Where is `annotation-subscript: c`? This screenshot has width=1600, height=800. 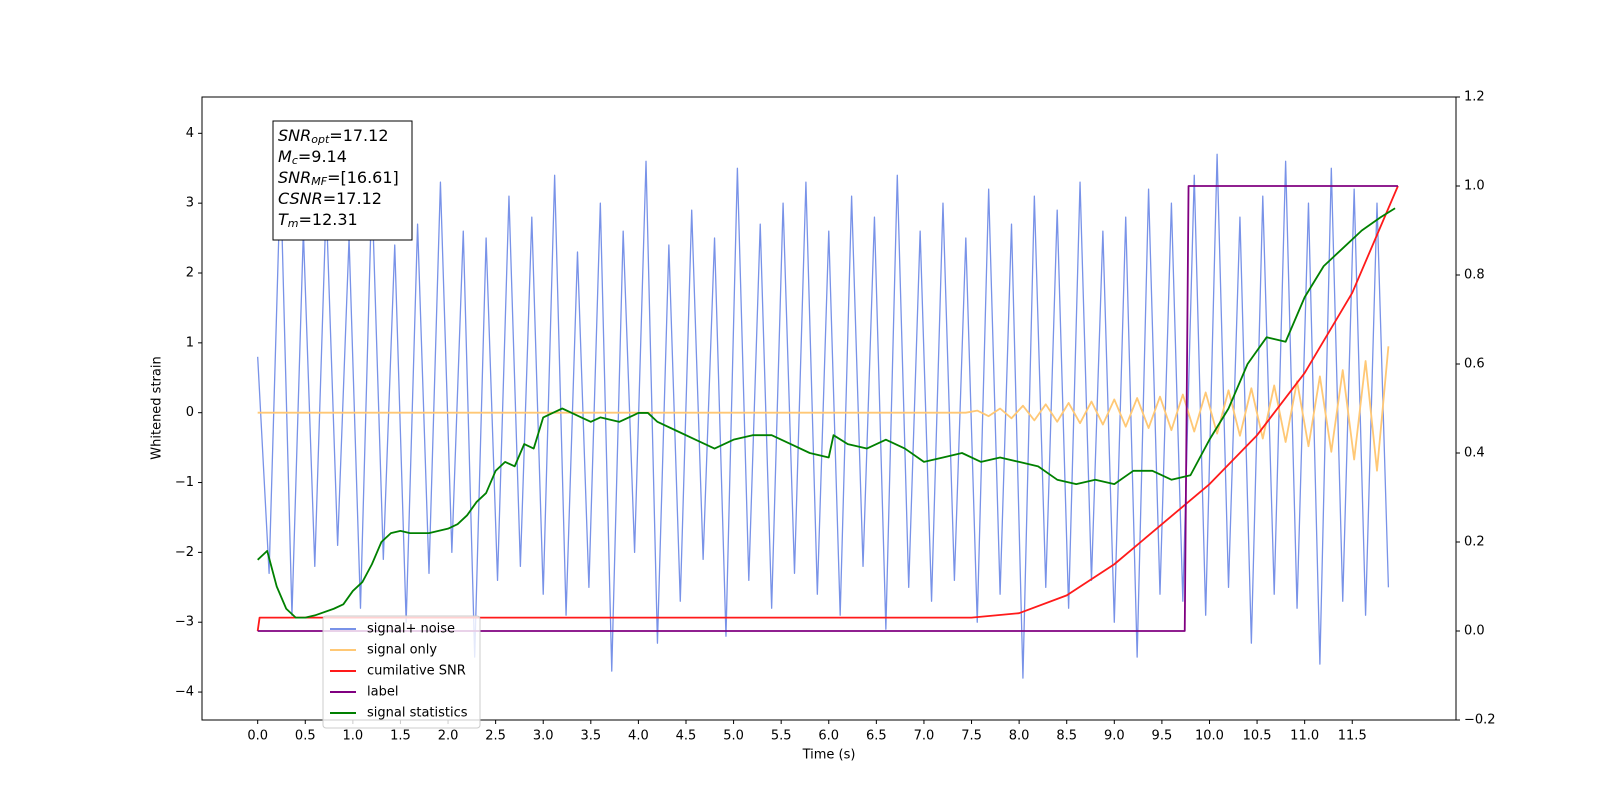 annotation-subscript: c is located at coordinates (295, 160).